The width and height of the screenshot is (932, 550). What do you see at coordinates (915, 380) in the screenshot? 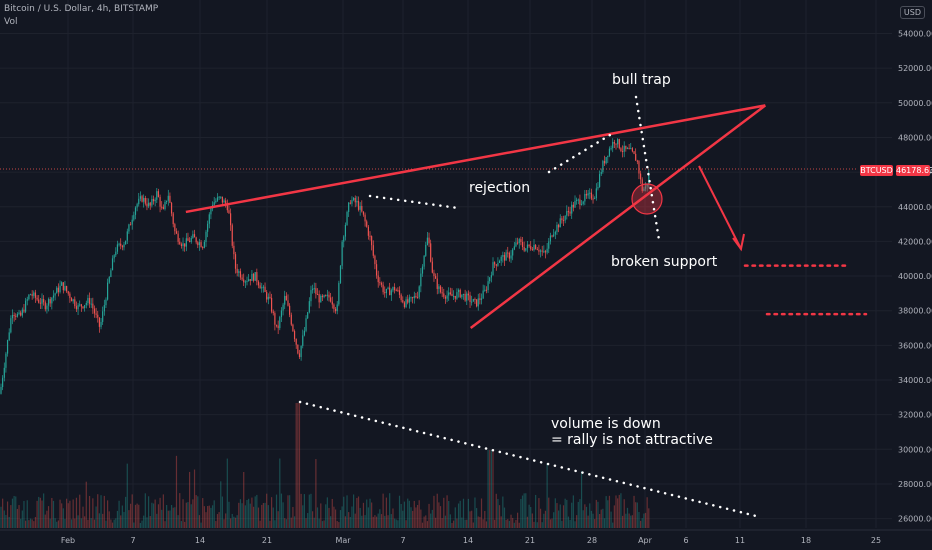
I see `price-tick-label: 34000.00` at bounding box center [915, 380].